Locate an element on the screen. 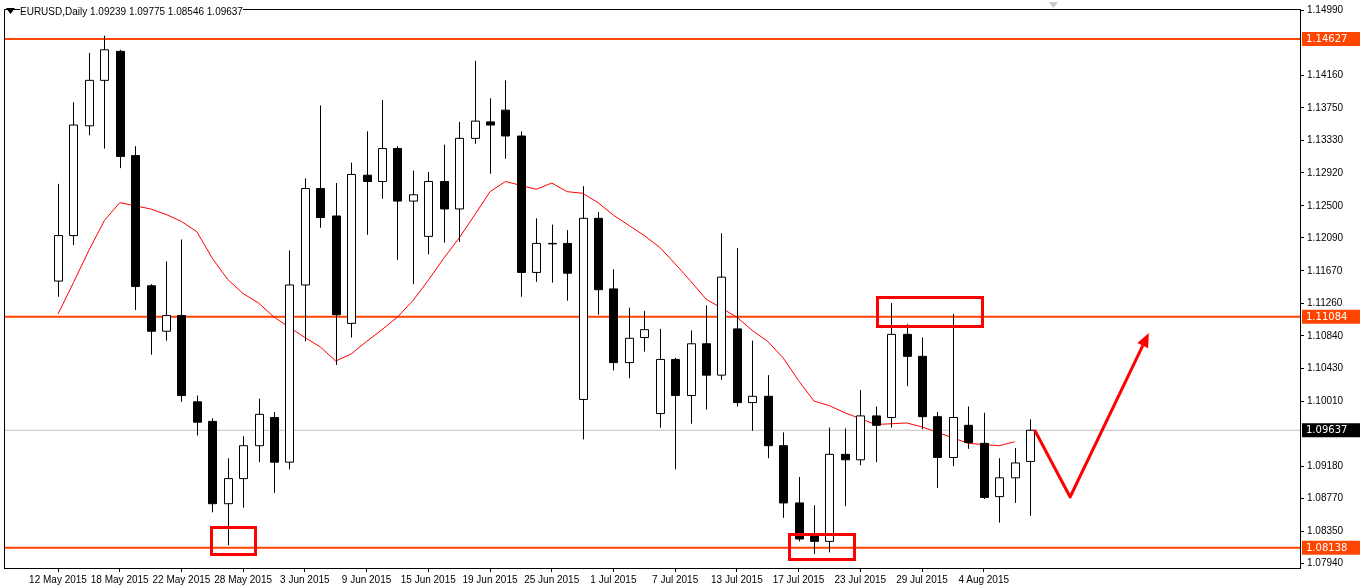  x-tick-label: 29 Jul 2015 is located at coordinates (922, 579).